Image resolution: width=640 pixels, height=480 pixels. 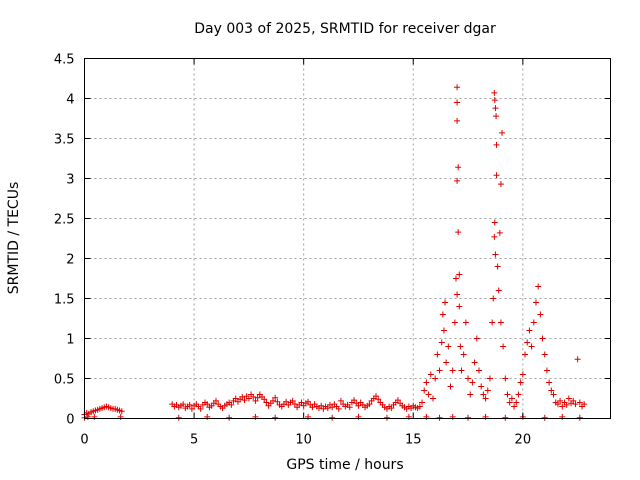 I want to click on x-tick-labels: 0 5 10 15 20, so click(x=305, y=440).